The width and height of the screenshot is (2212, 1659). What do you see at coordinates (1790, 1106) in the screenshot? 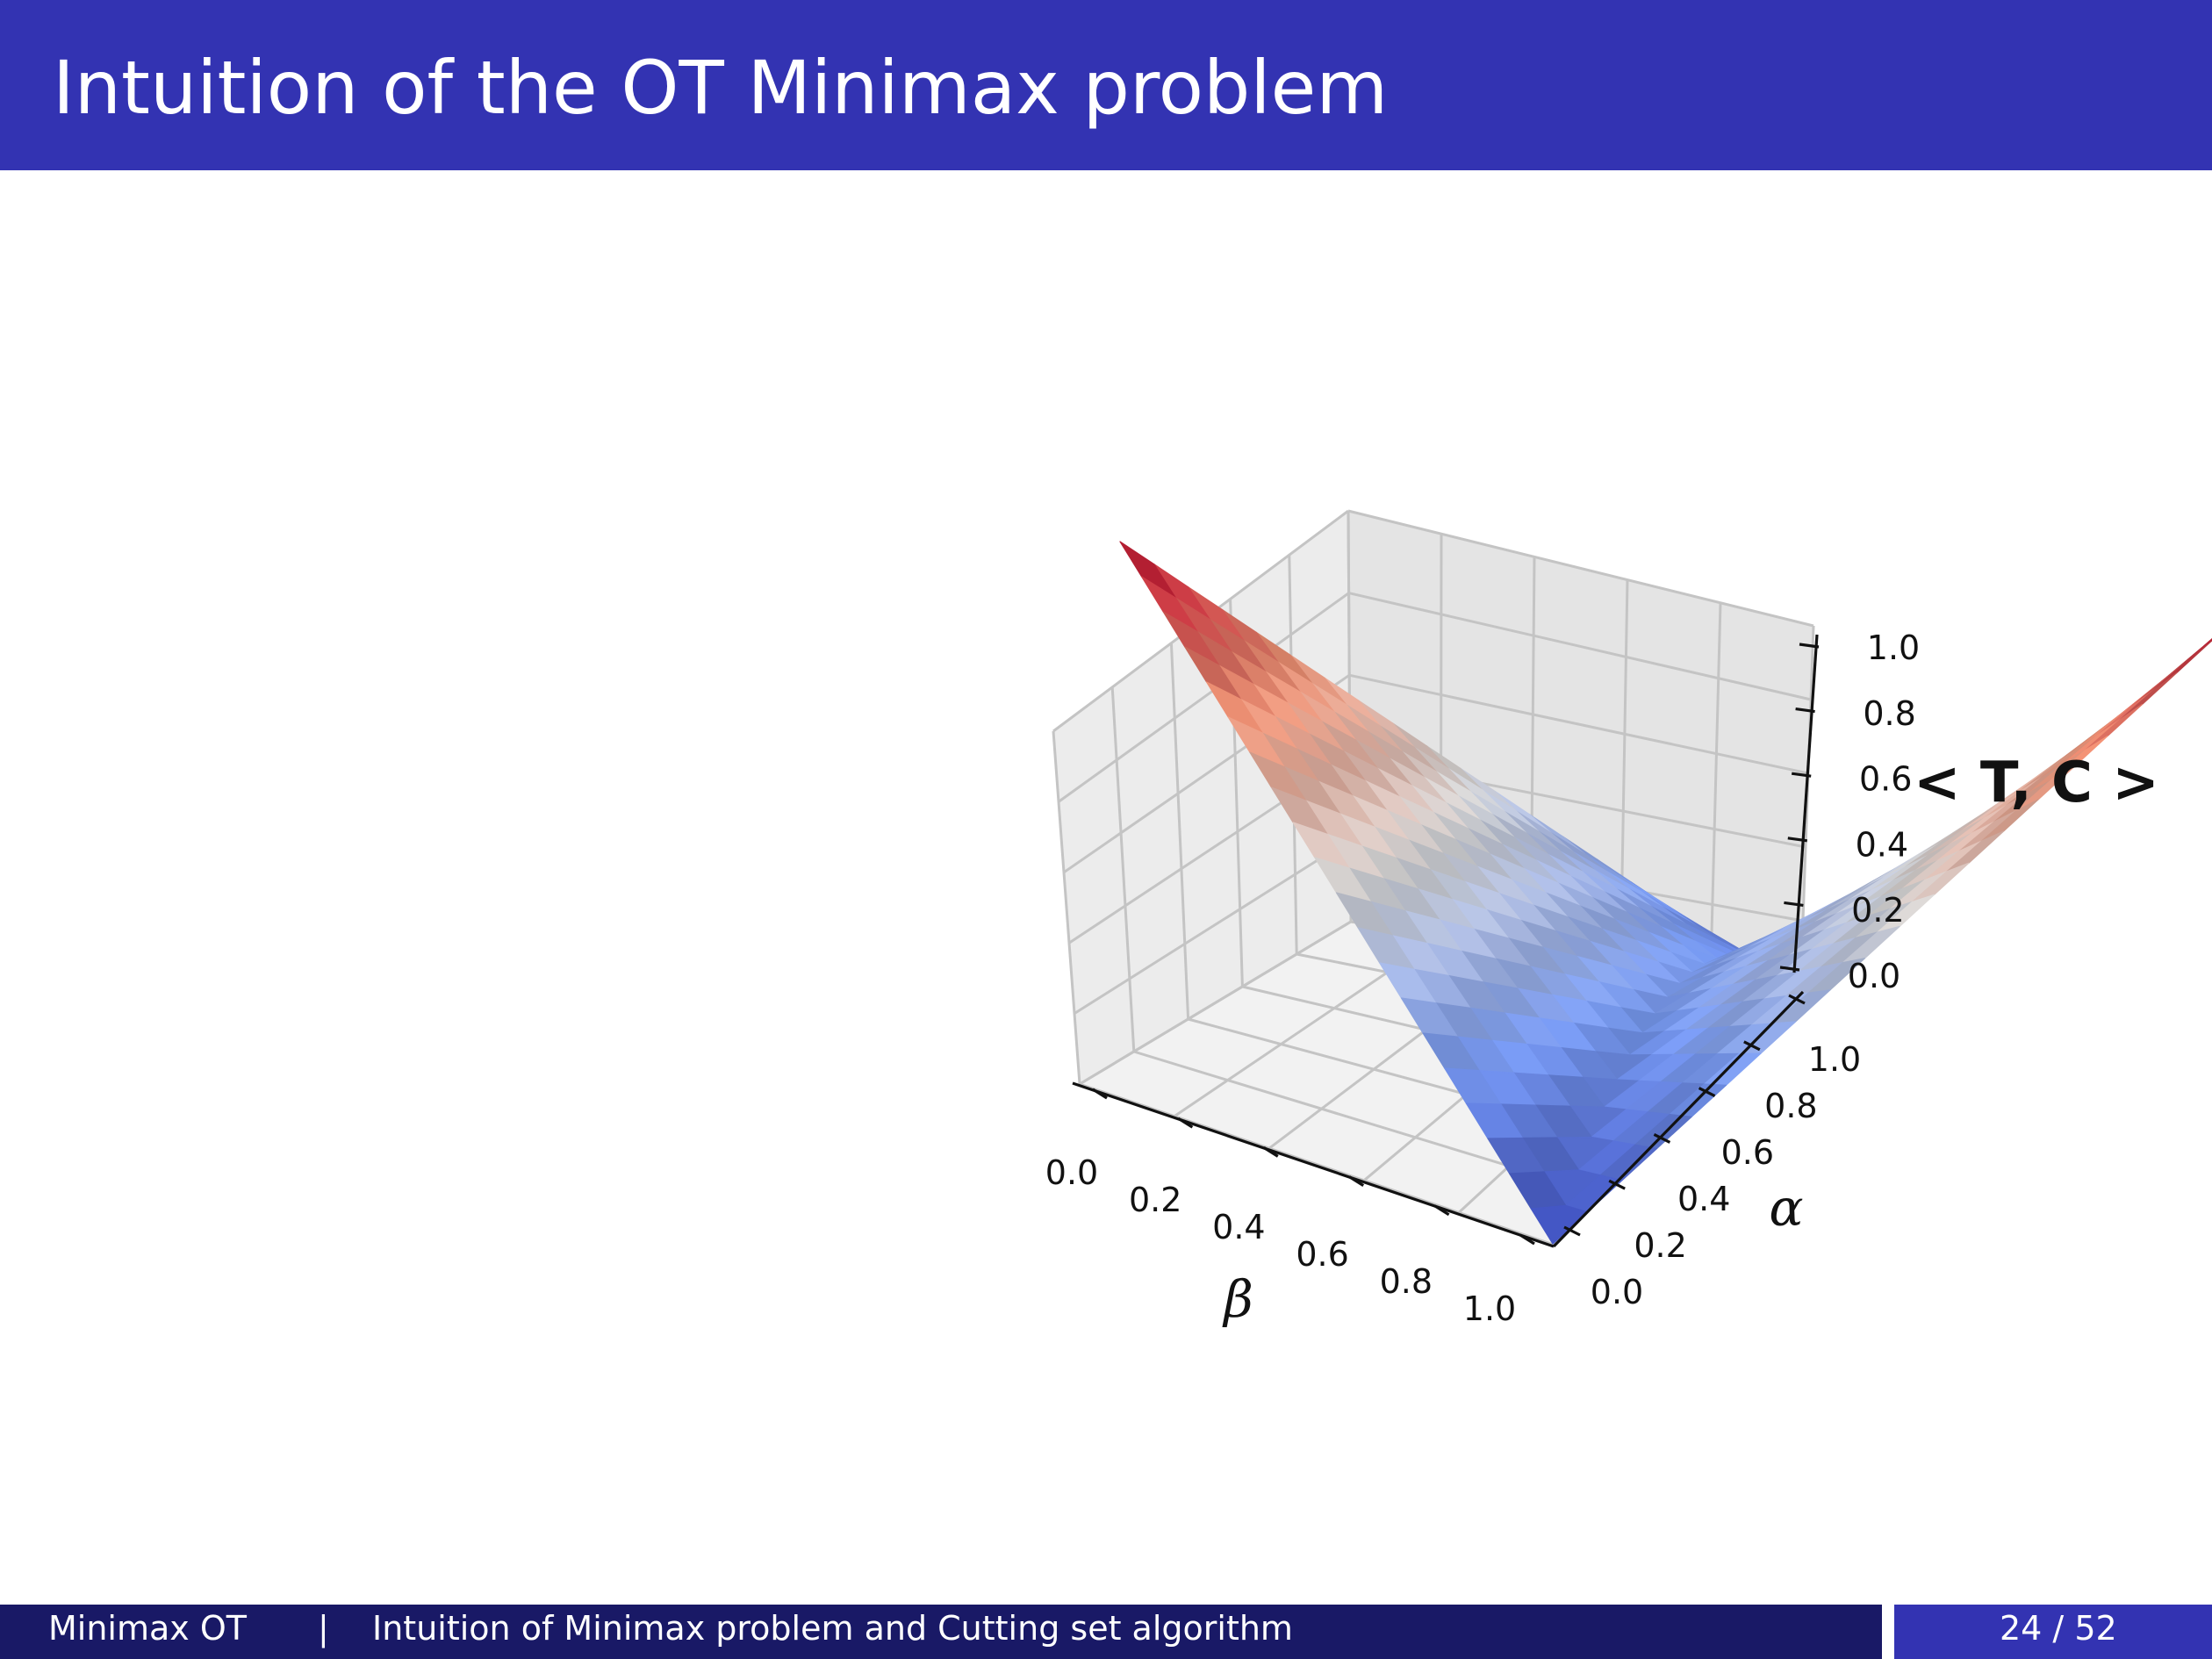
I see `y-tick-label: 0.8` at bounding box center [1790, 1106].